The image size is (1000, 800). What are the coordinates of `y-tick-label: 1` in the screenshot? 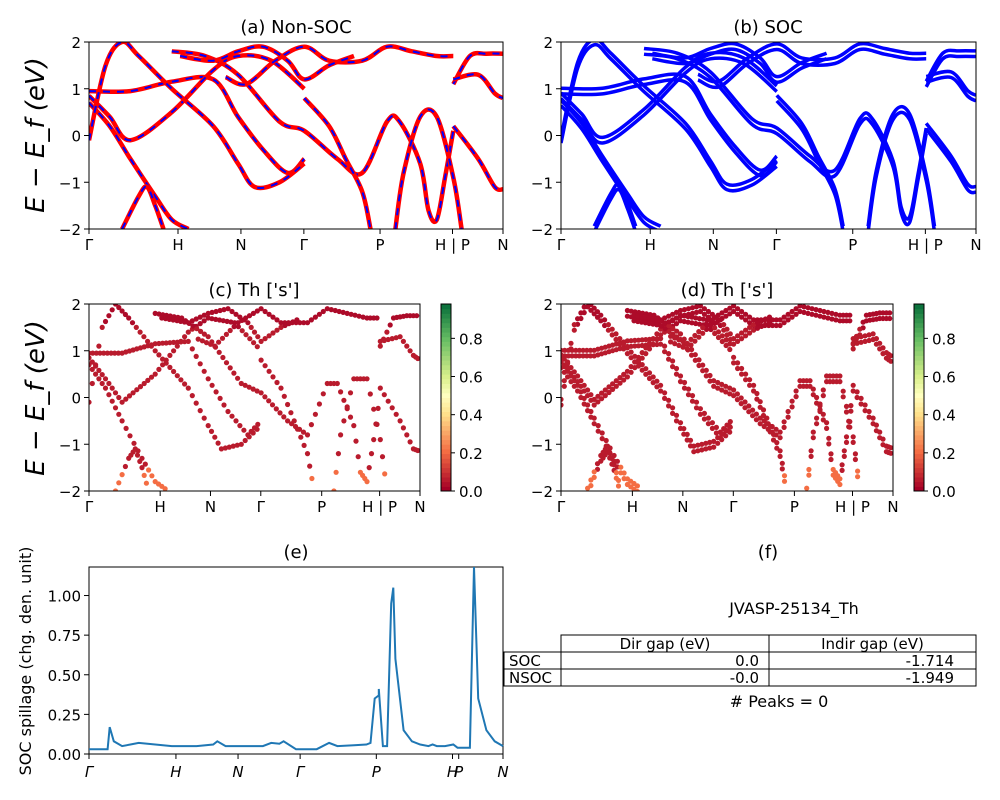 It's located at (548, 90).